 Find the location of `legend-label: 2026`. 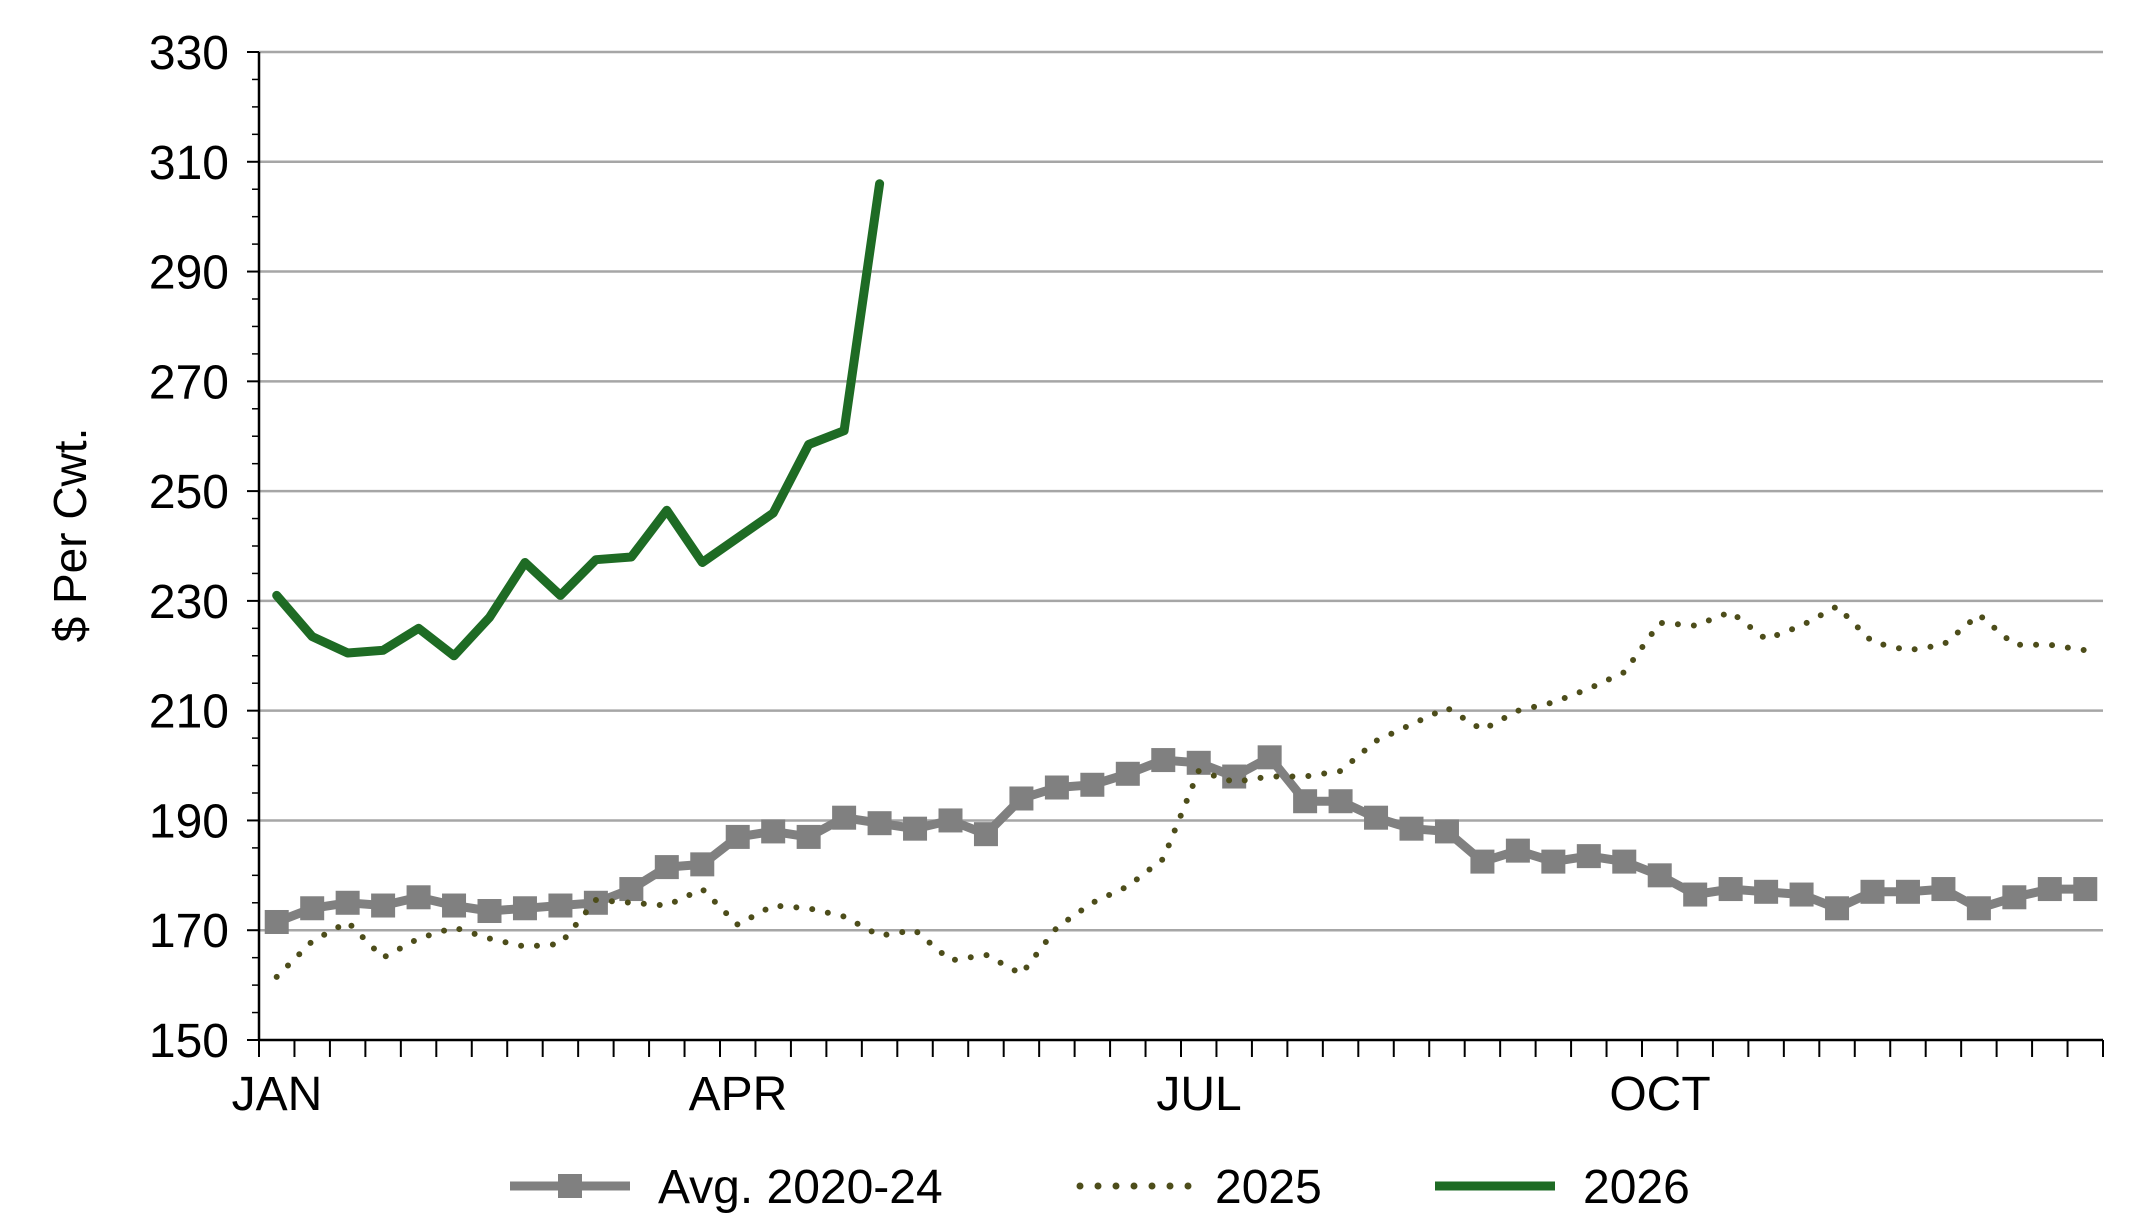

legend-label: 2026 is located at coordinates (1636, 1187).